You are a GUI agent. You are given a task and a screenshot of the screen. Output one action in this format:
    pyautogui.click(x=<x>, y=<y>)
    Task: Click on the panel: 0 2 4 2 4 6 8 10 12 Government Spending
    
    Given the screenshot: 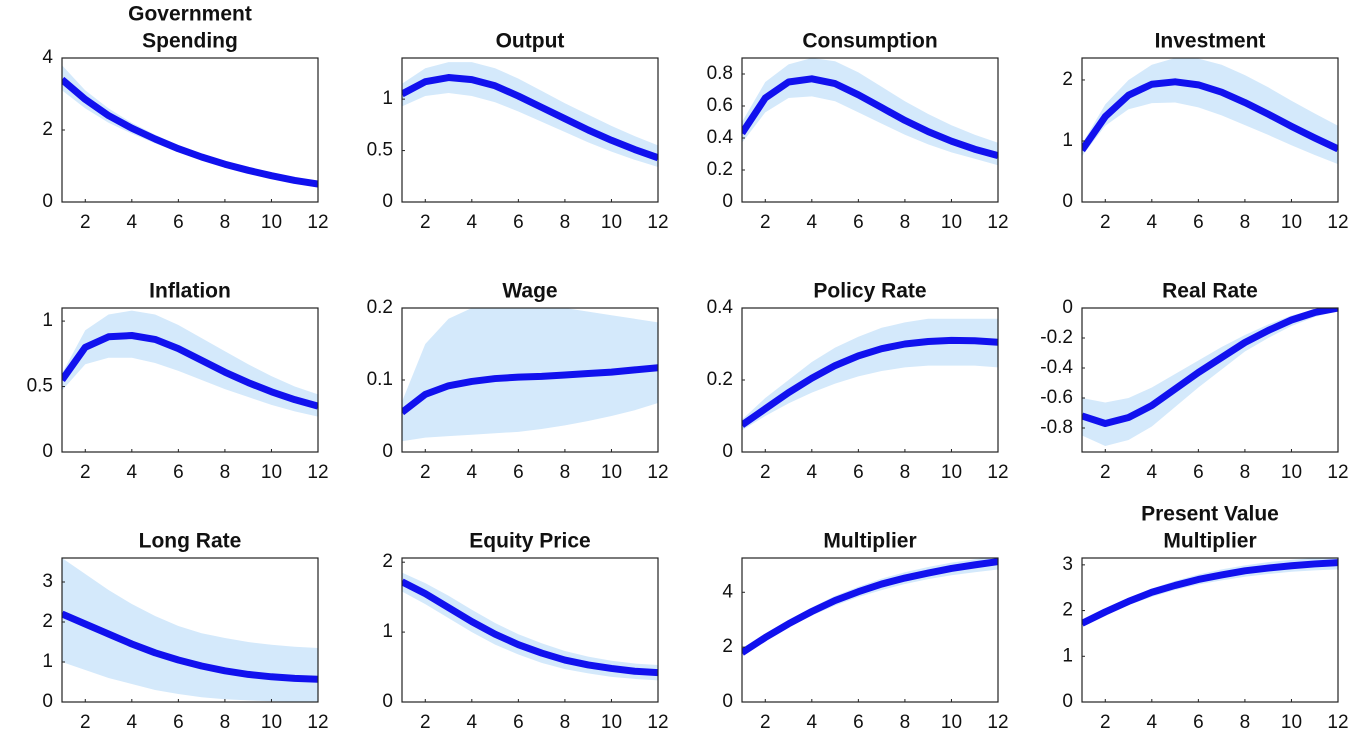 What is the action you would take?
    pyautogui.click(x=185, y=118)
    